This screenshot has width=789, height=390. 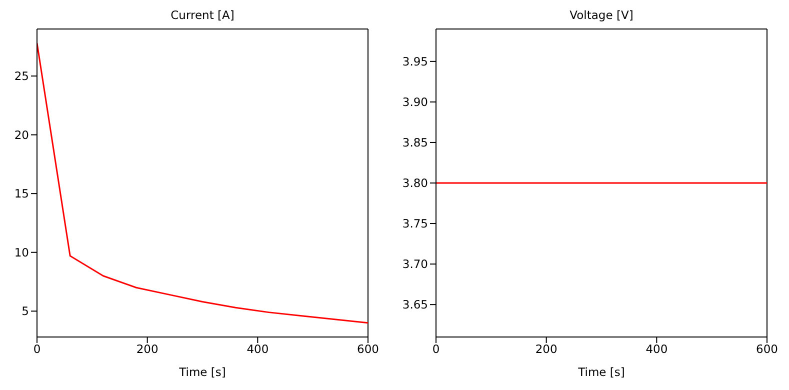 I want to click on y-tick-label: 5, so click(x=25, y=311).